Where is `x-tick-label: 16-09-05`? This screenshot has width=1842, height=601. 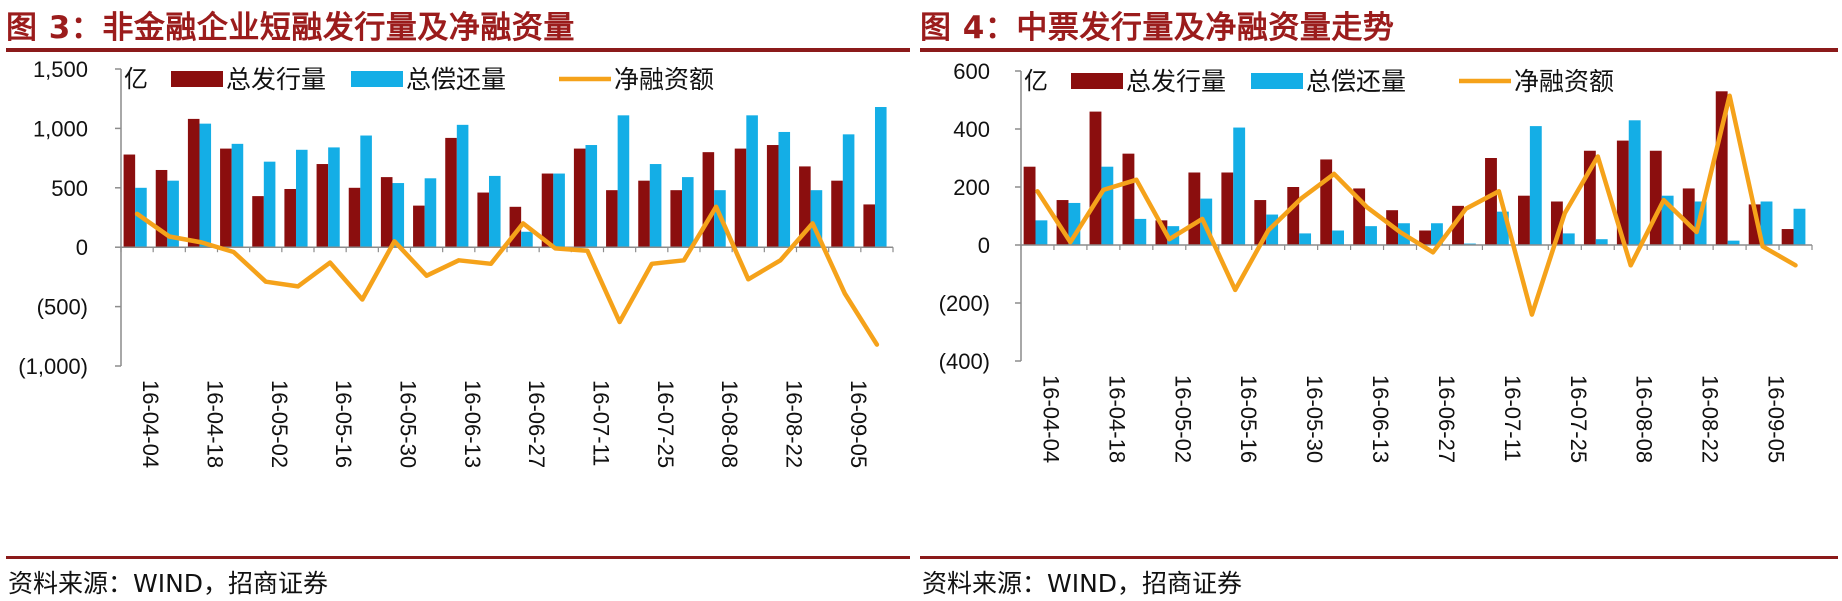 x-tick-label: 16-09-05 is located at coordinates (1776, 419).